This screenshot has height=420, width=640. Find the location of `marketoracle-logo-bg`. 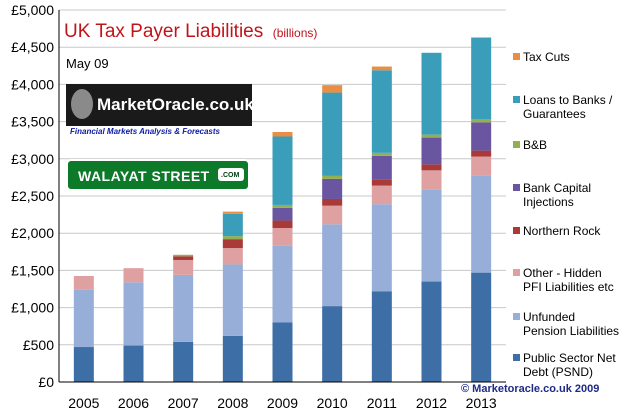

marketoracle-logo-bg is located at coordinates (159, 105).